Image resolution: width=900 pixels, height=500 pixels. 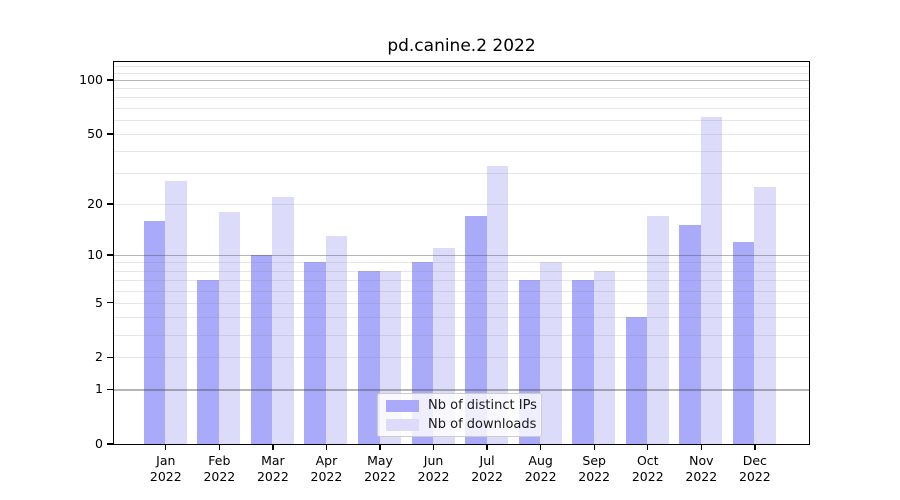 What do you see at coordinates (229, 327) in the screenshot?
I see `bar-feb-downloads` at bounding box center [229, 327].